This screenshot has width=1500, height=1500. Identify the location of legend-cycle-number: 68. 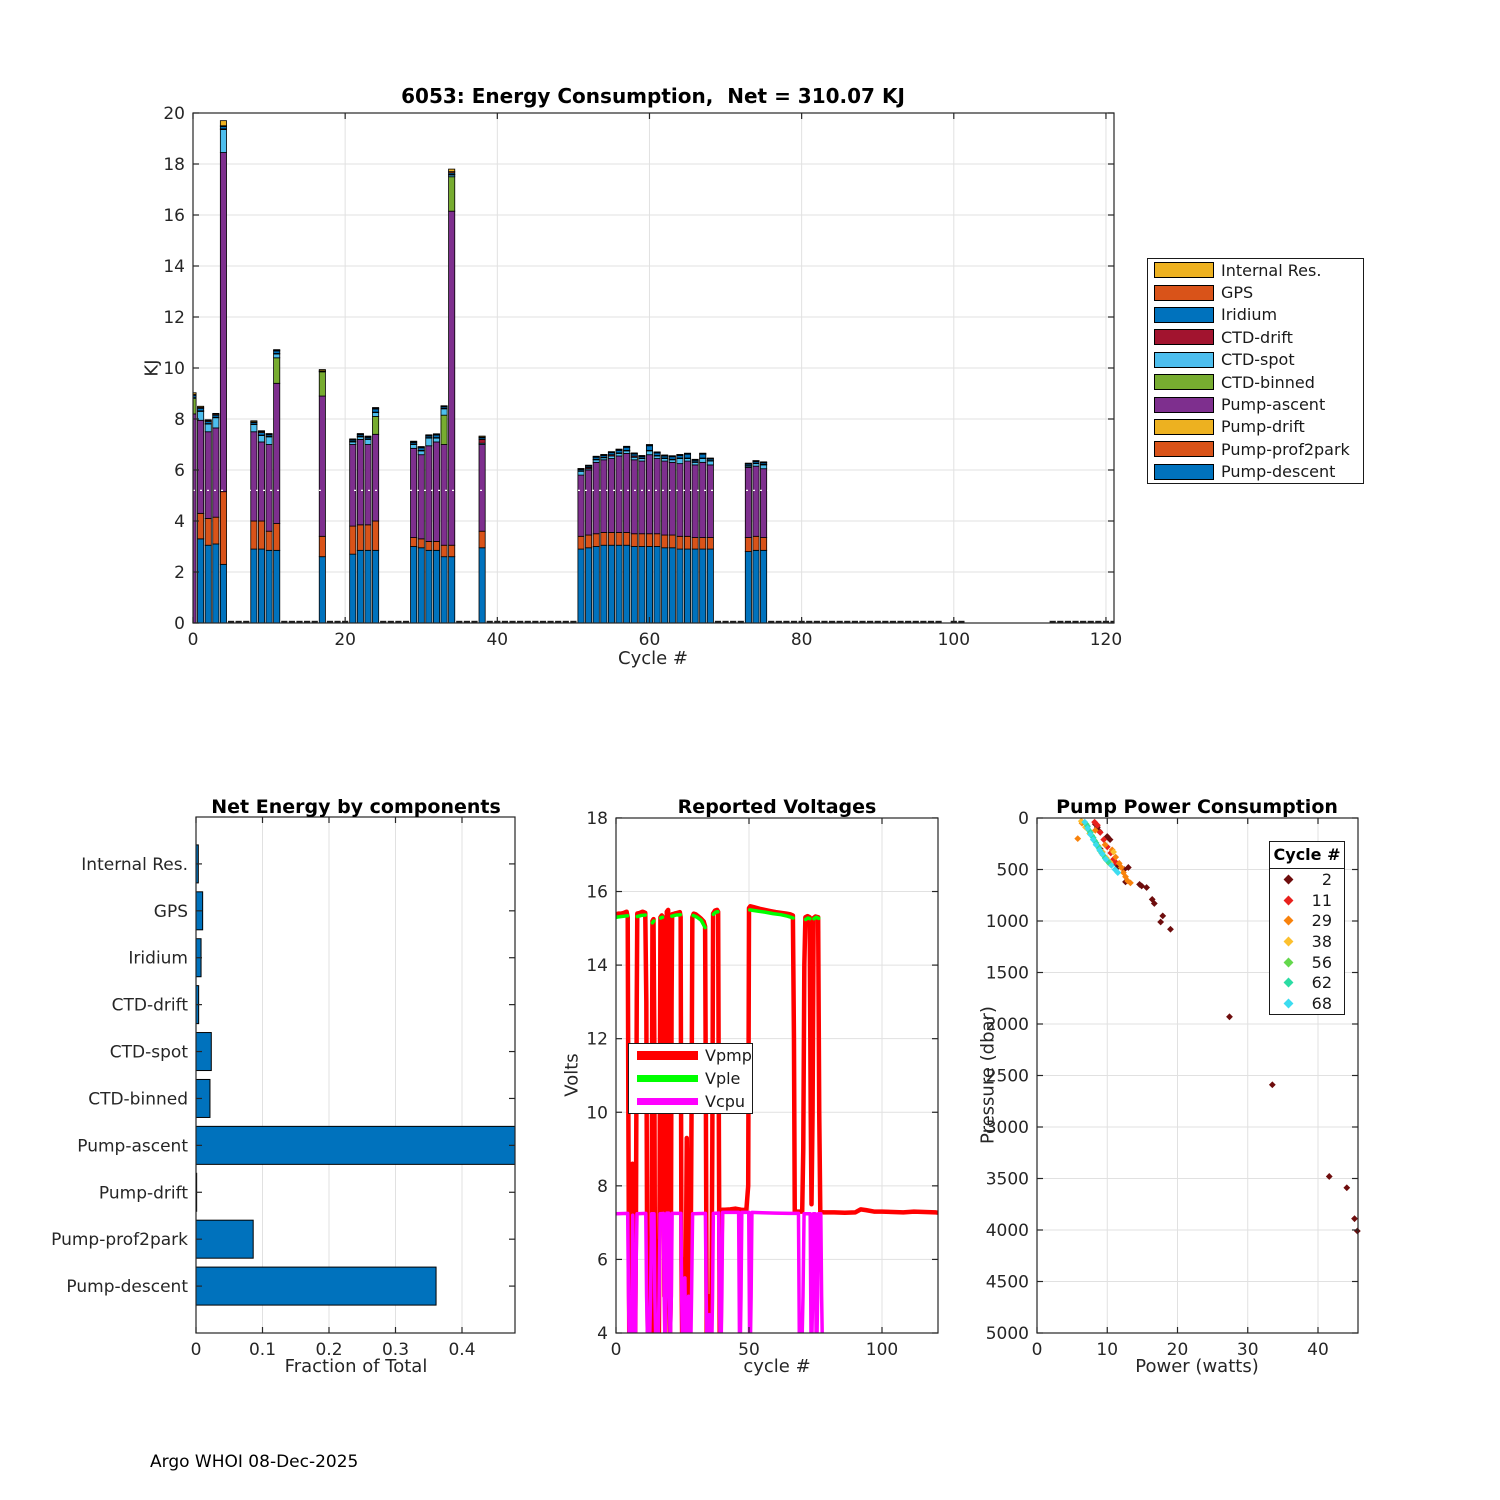
(1321, 1004).